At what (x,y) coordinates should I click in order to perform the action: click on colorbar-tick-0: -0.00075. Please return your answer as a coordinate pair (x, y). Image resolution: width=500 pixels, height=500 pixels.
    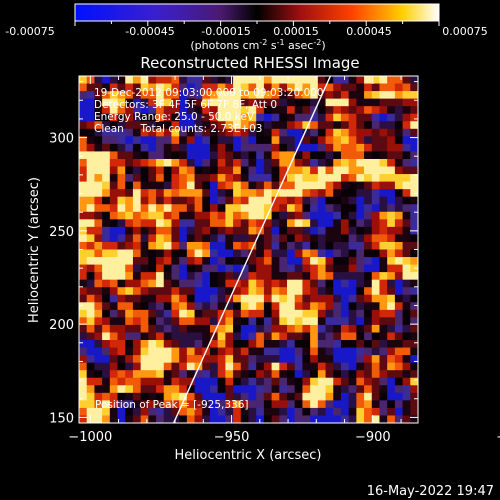
    Looking at the image, I should click on (29, 31).